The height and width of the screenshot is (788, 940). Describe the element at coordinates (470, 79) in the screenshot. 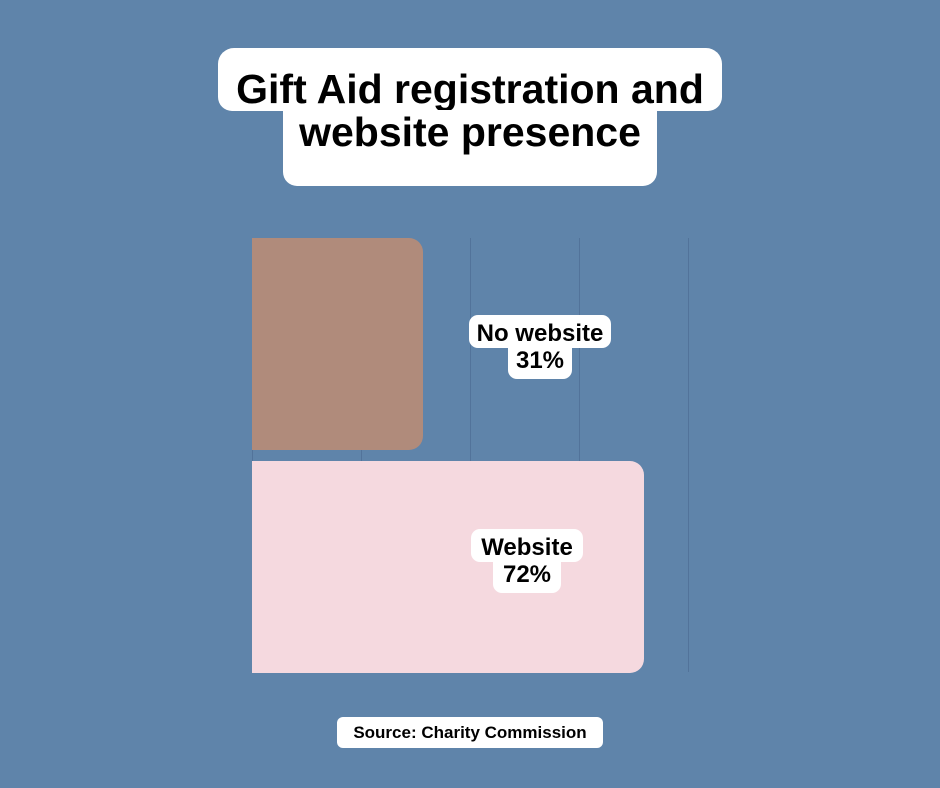

I see `title-line-1: Gift Aid registration and` at that location.